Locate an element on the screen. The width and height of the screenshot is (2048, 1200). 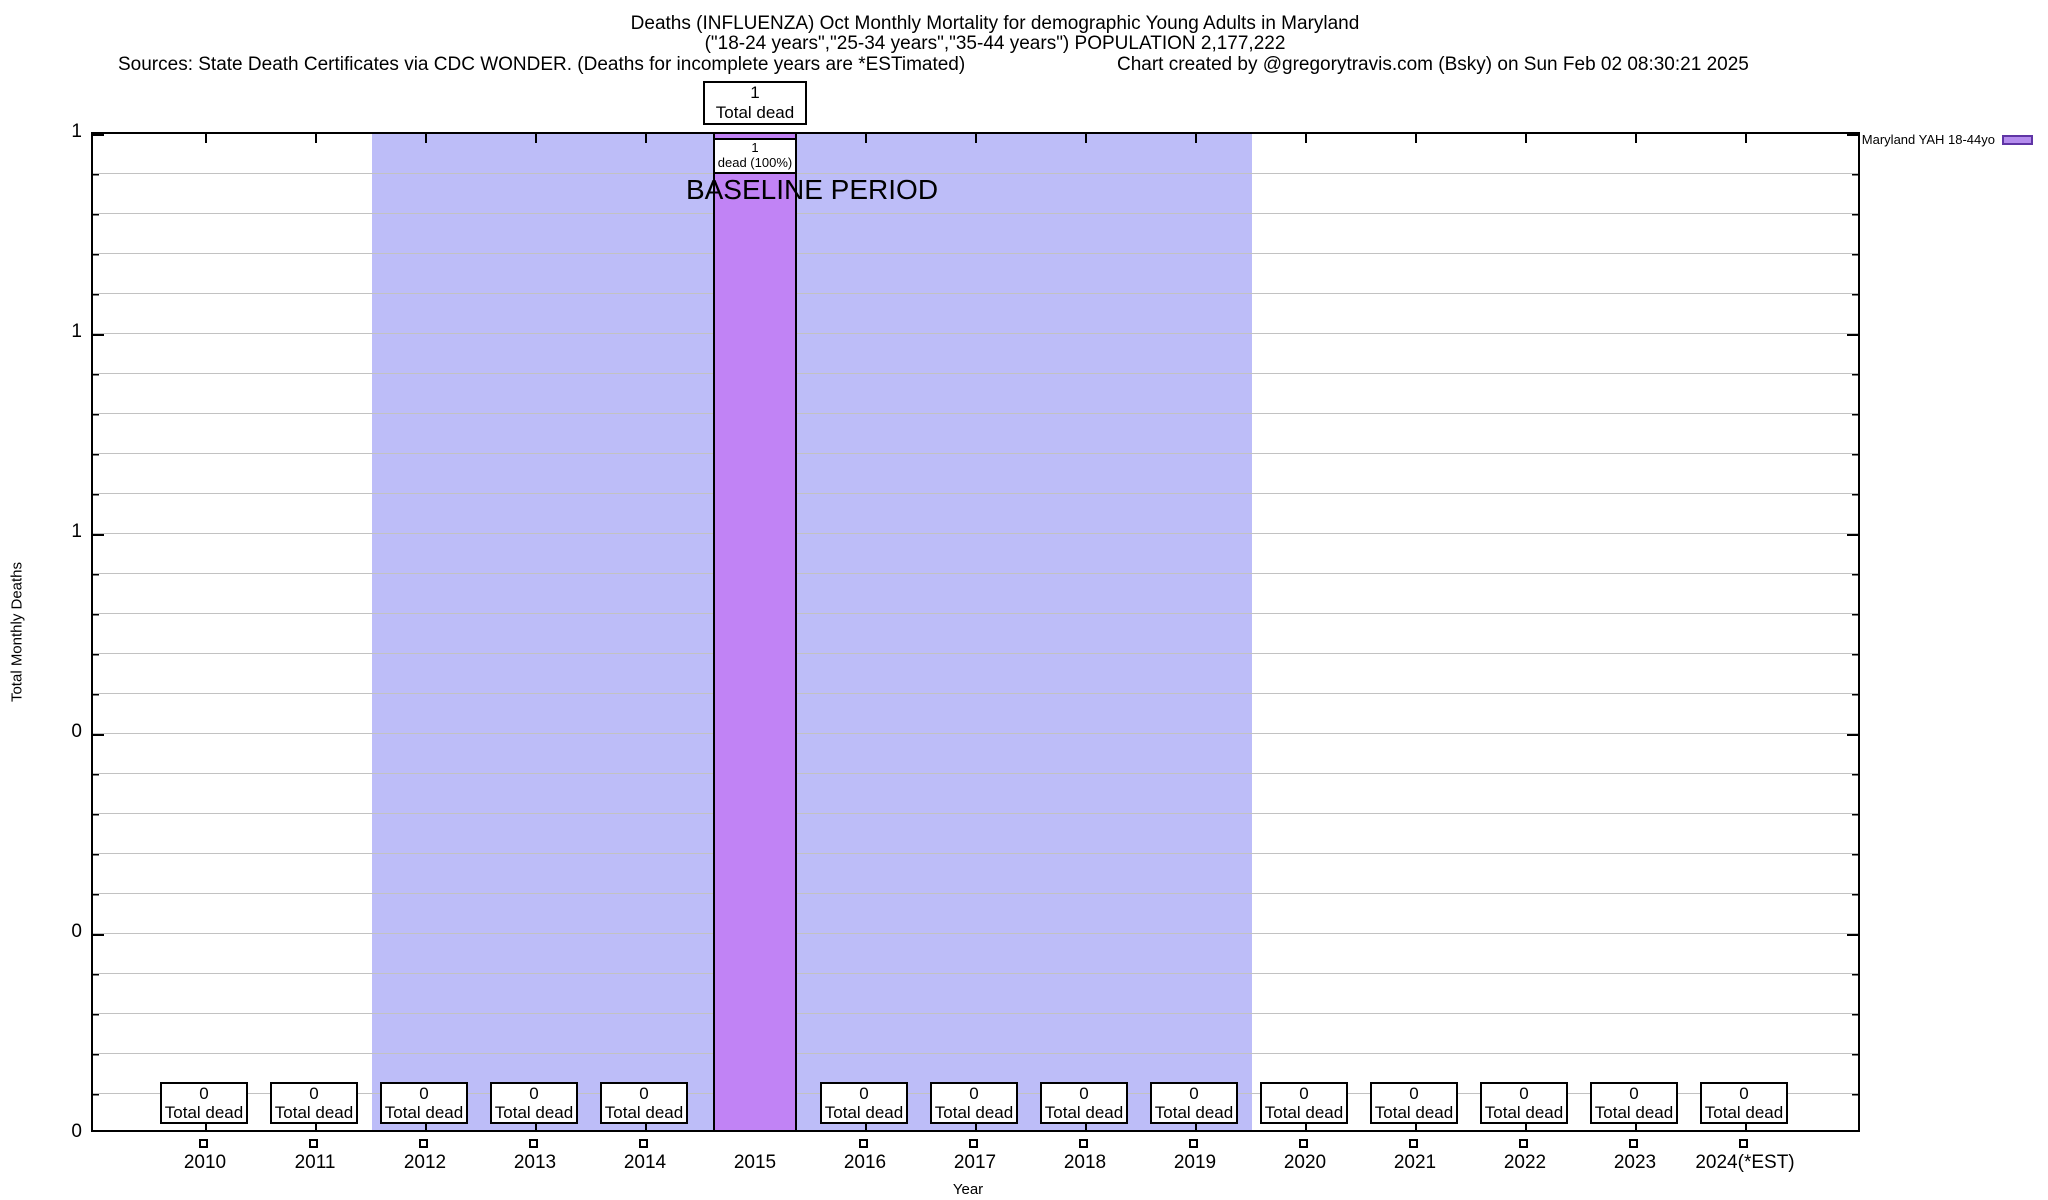
year-column-2017: 0 Total dead 2017 is located at coordinates (975, 1133).